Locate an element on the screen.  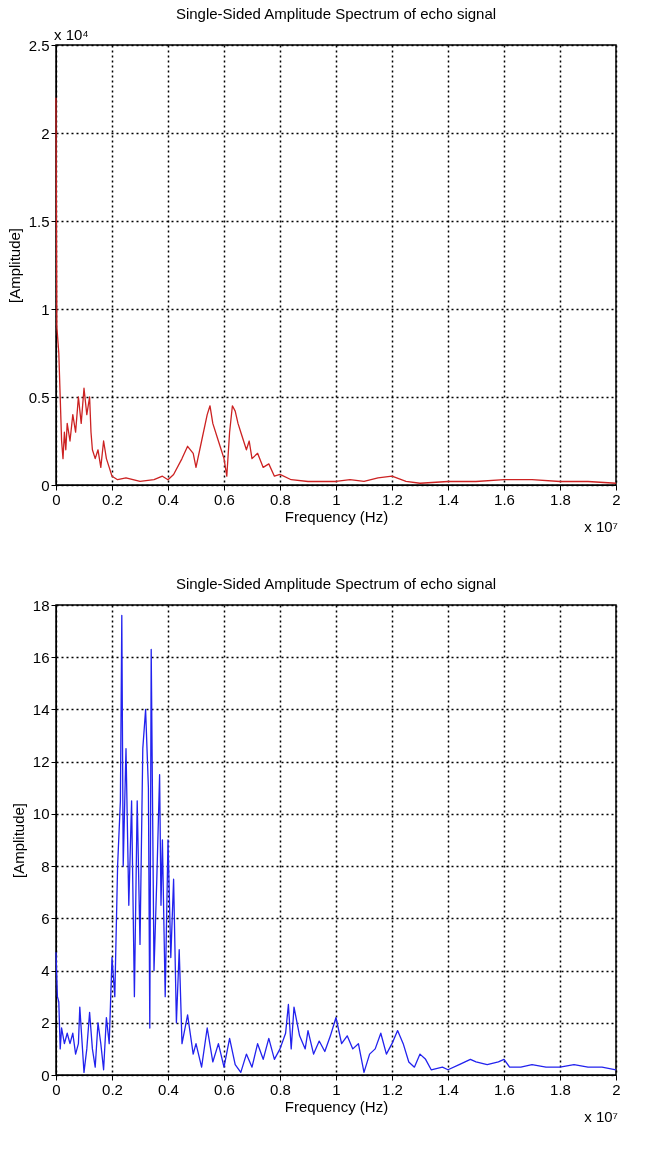
y-tick-label: 0.5 is located at coordinates (39, 397).